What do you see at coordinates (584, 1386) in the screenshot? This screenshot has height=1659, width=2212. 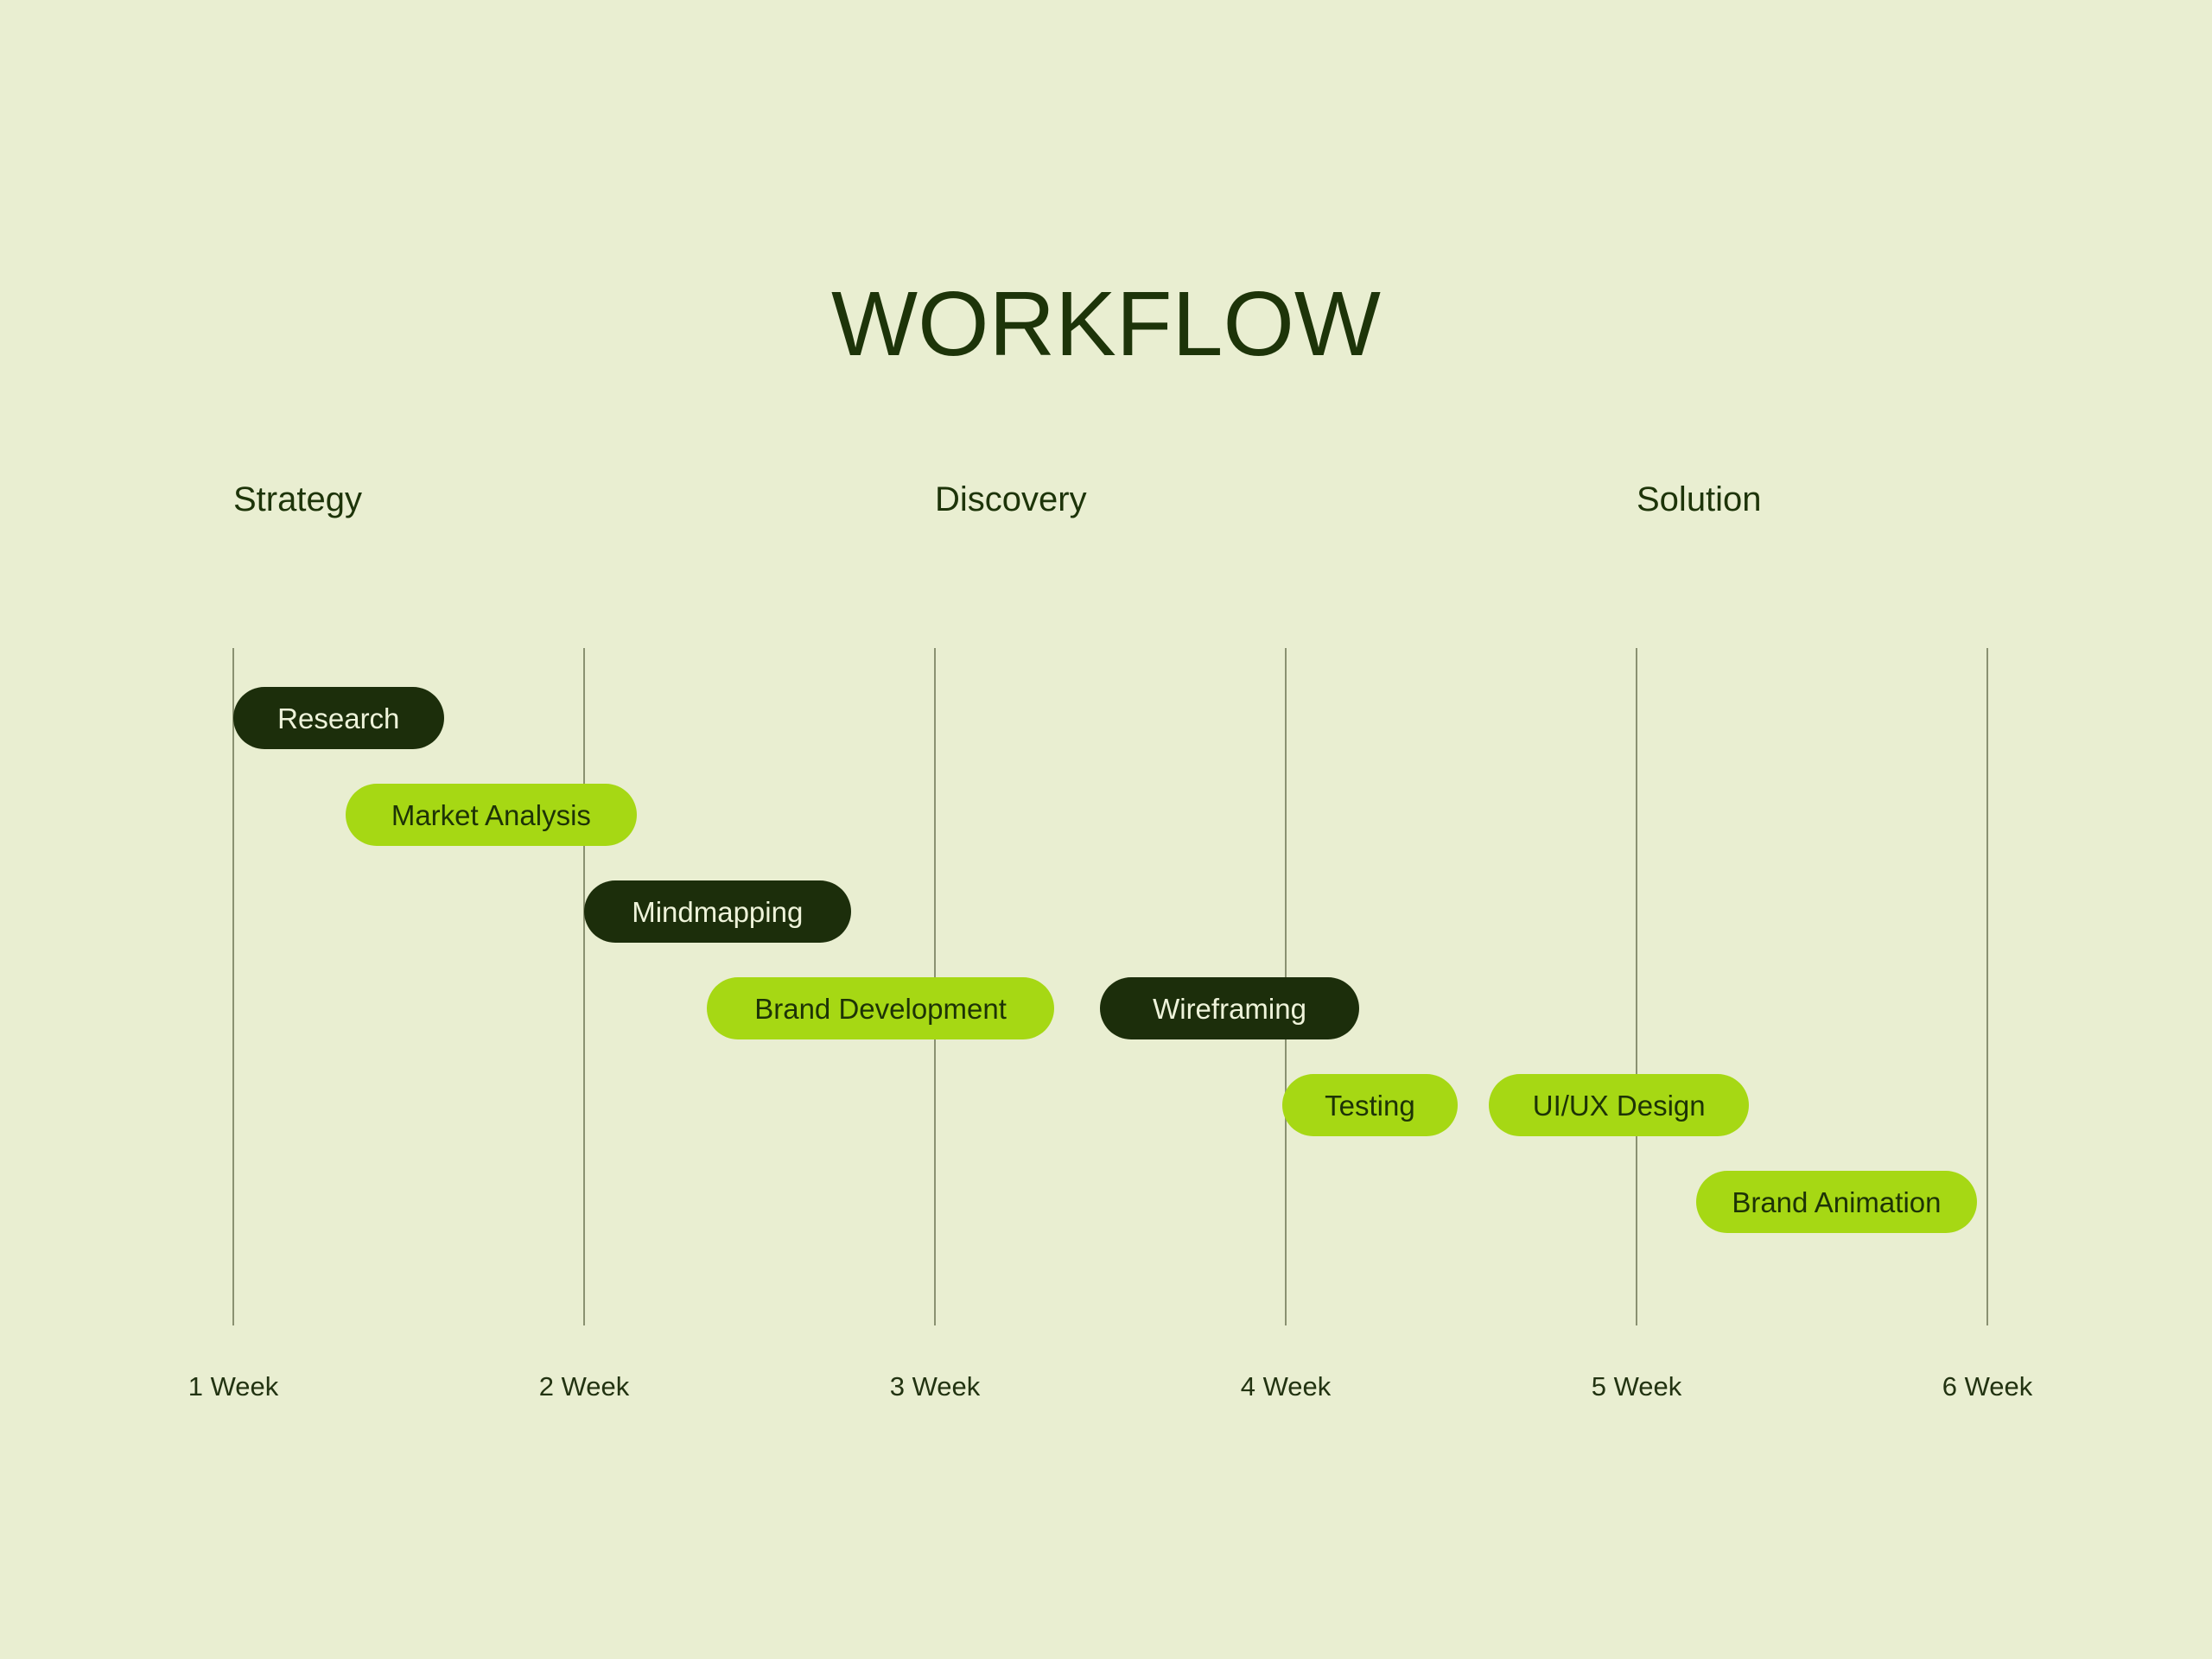 I see `week-tick-label: 2 Week` at bounding box center [584, 1386].